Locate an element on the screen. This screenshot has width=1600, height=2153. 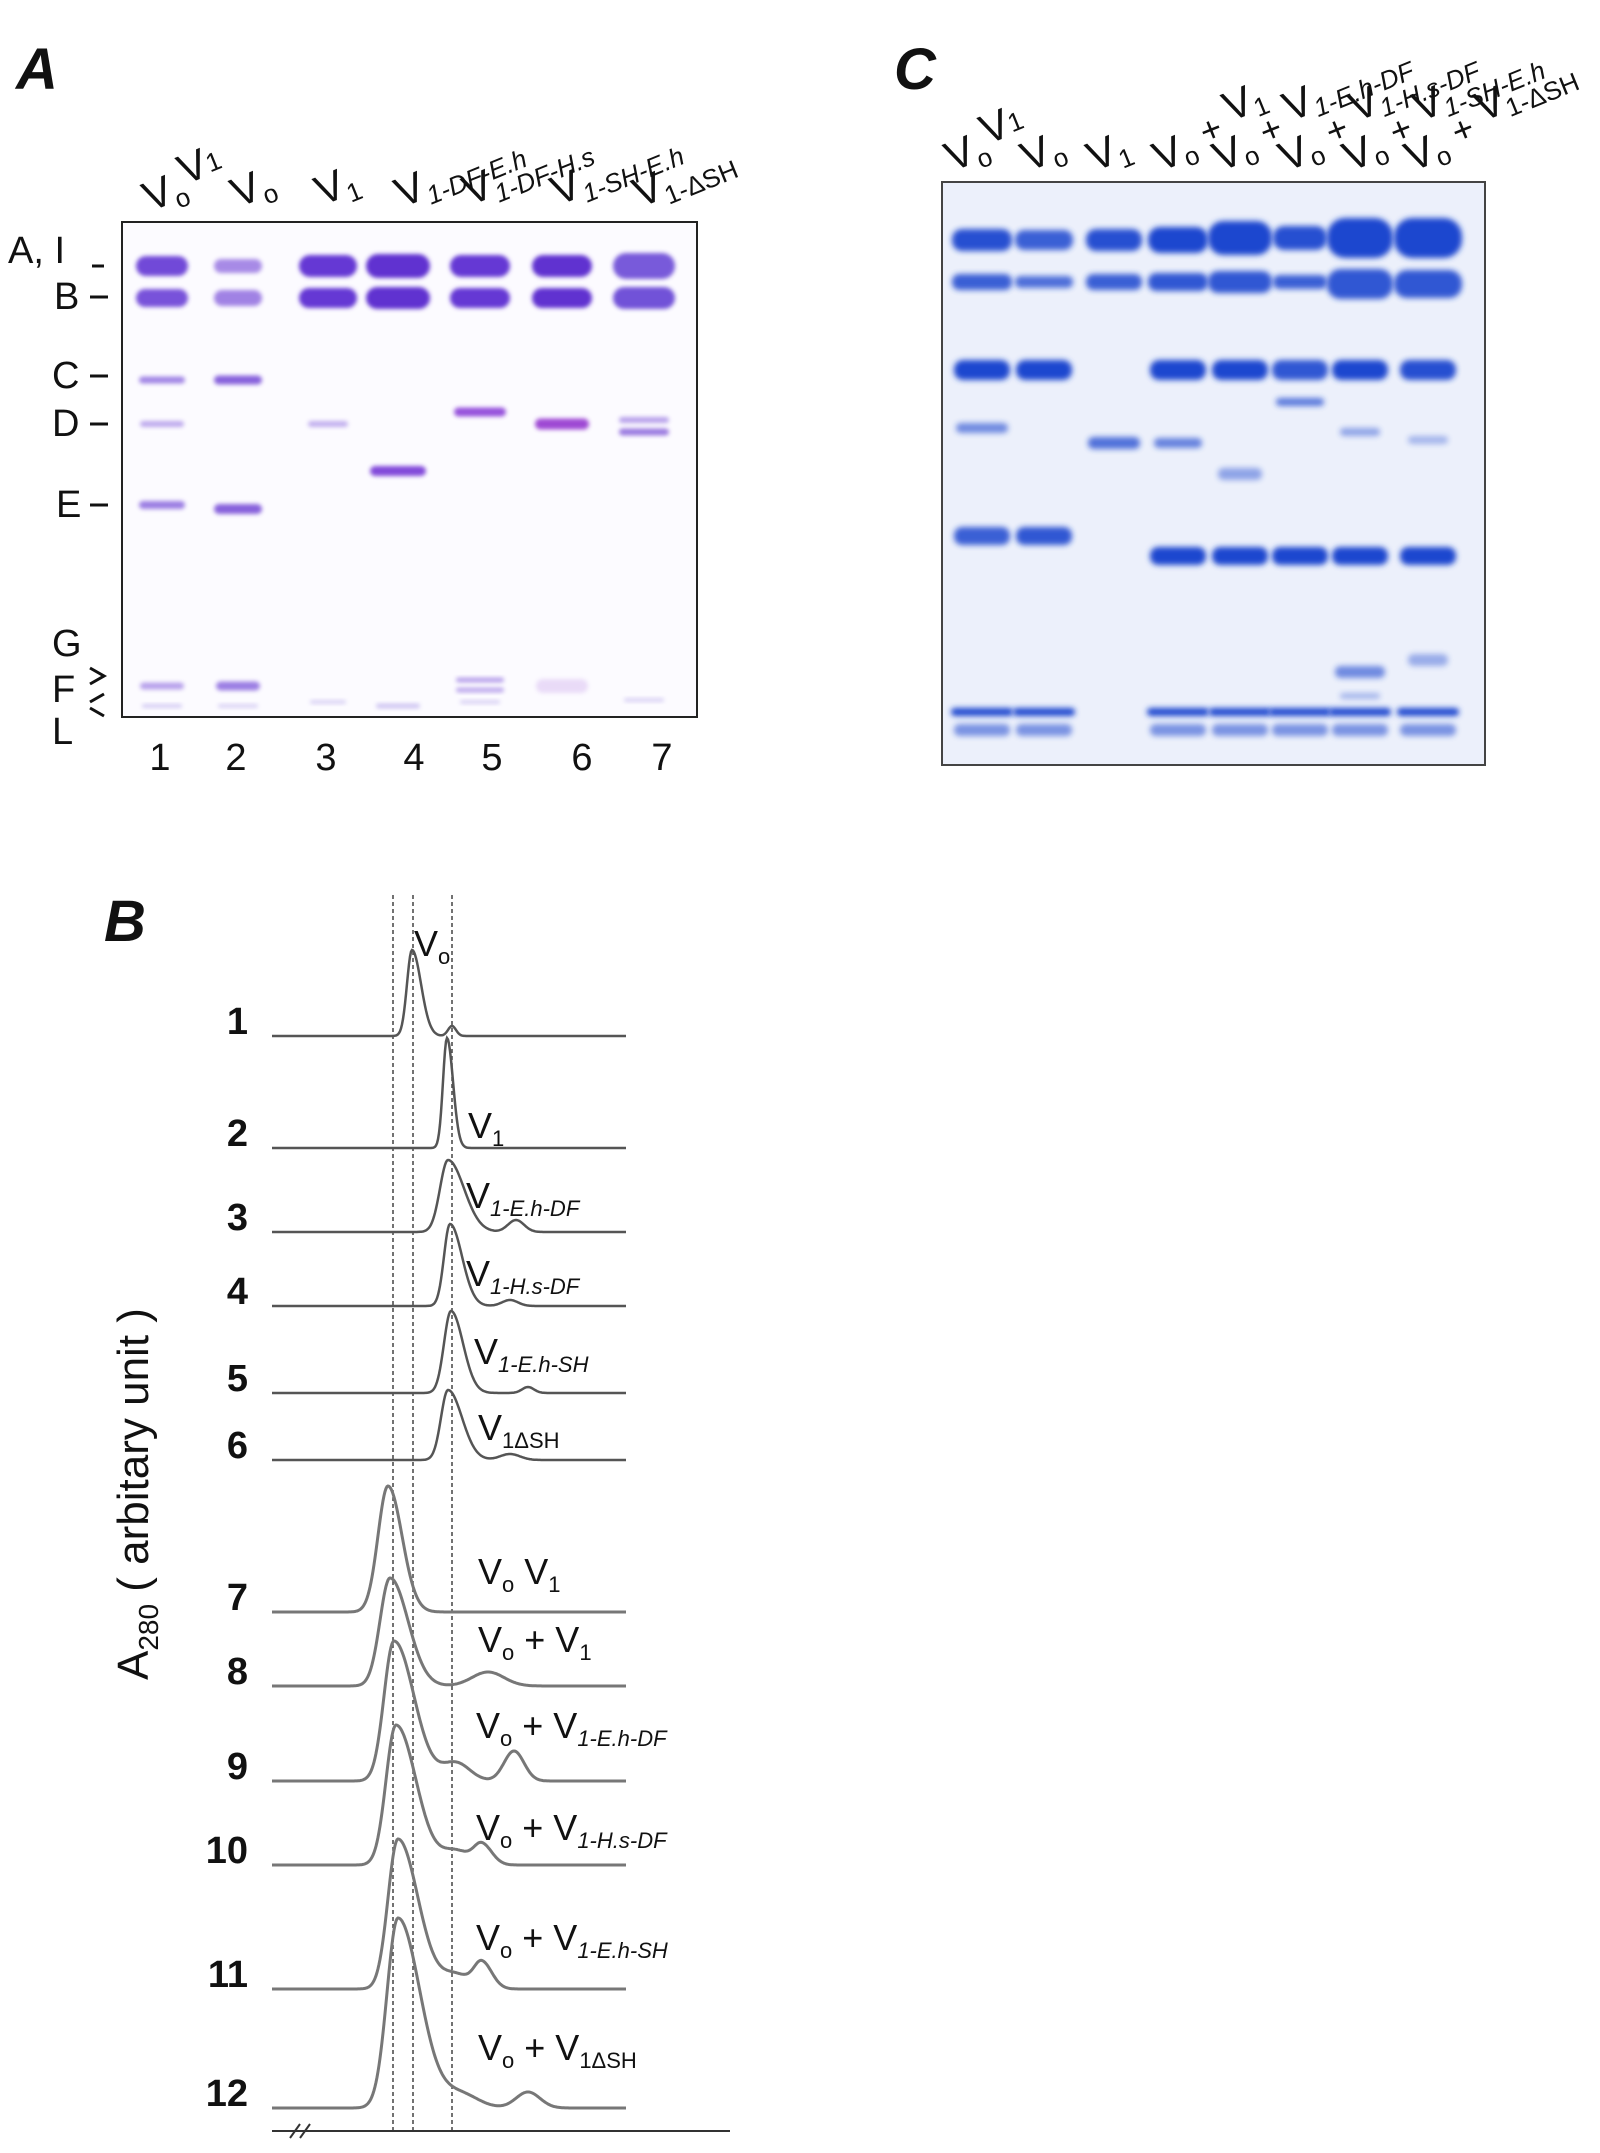
trace-number: 1 is located at coordinates (237, 1022).